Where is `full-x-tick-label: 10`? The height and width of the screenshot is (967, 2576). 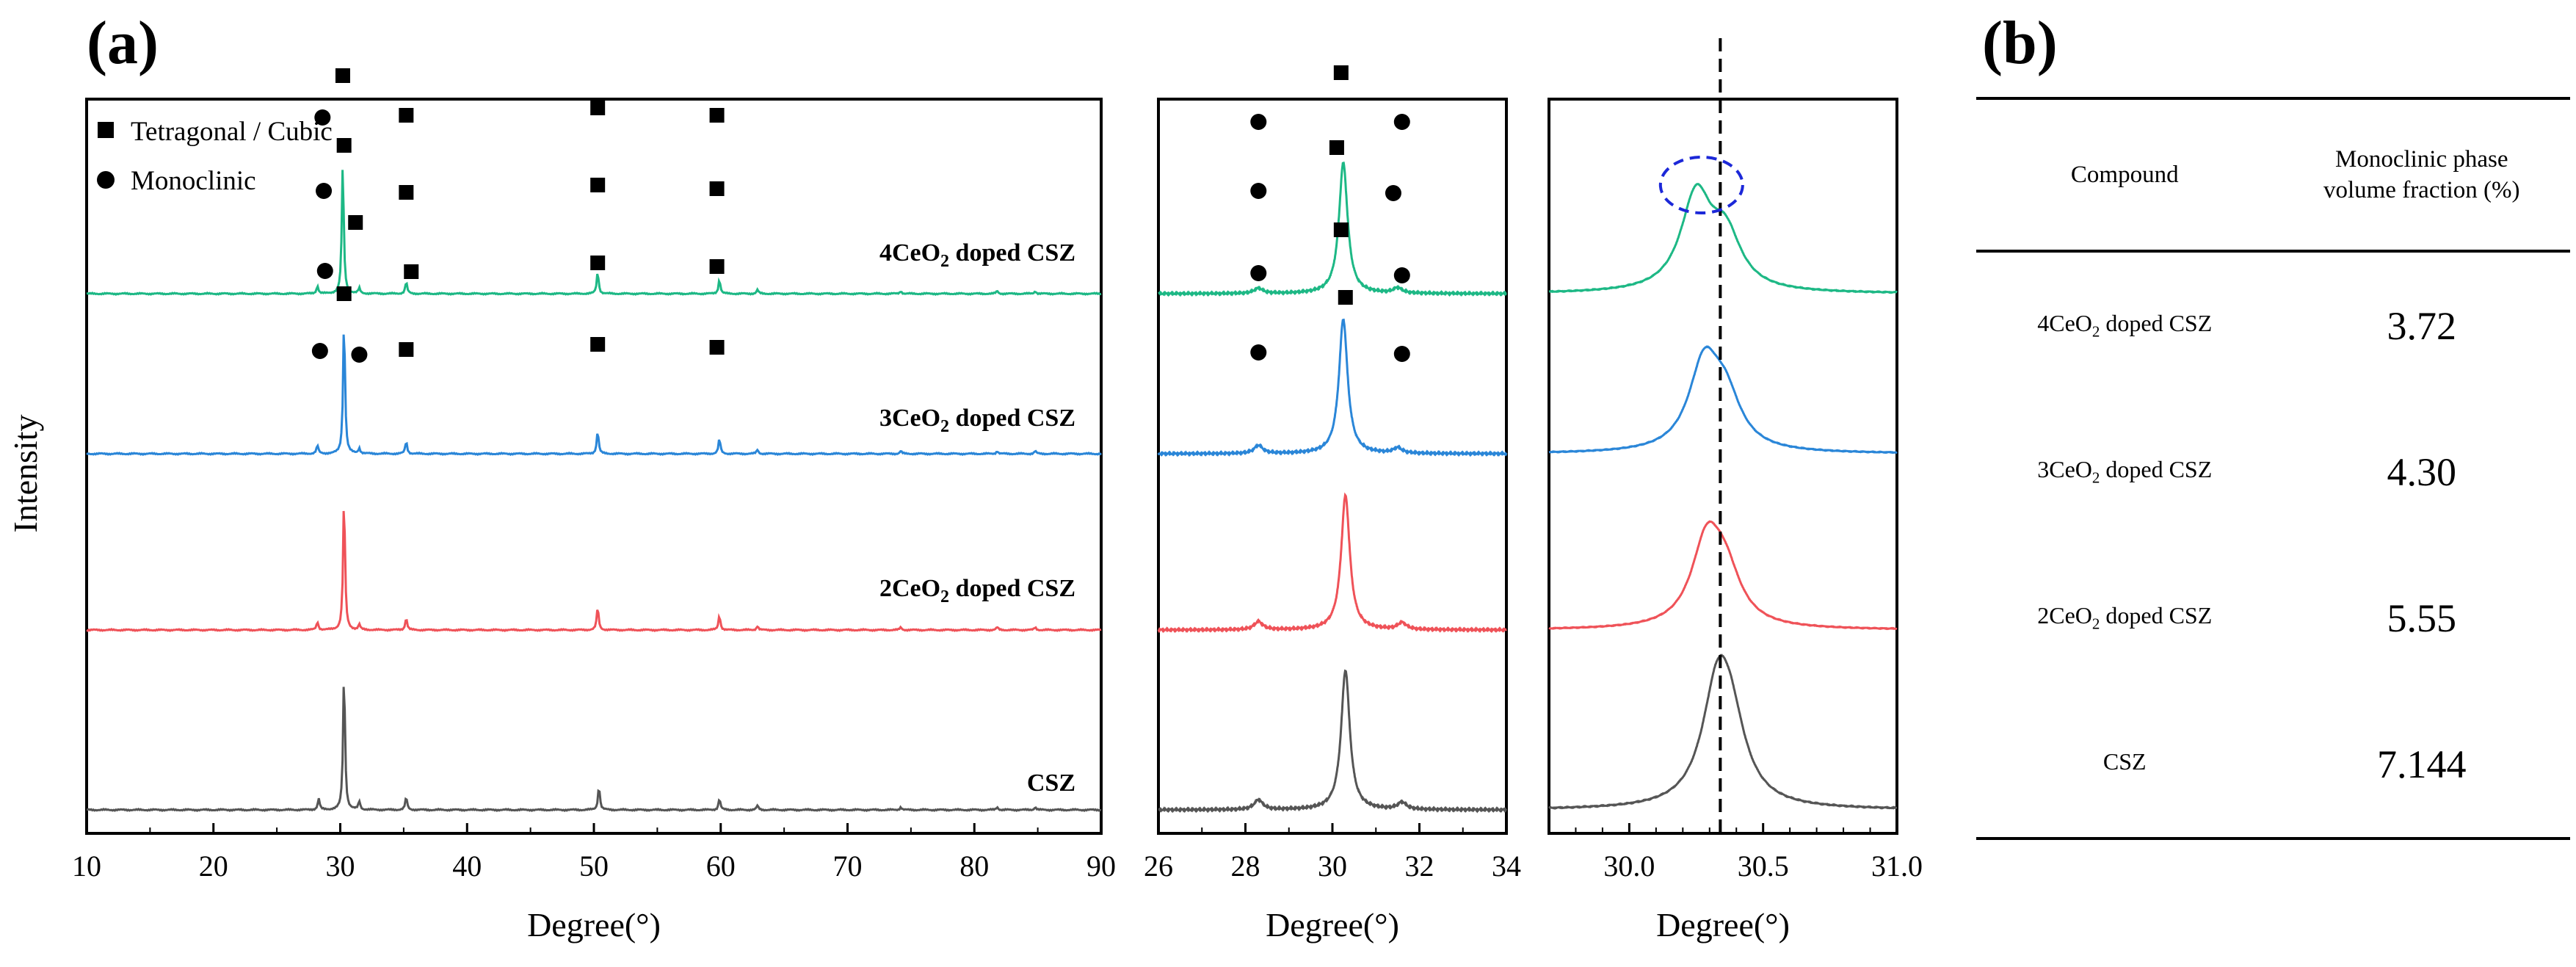
full-x-tick-label: 10 is located at coordinates (87, 866).